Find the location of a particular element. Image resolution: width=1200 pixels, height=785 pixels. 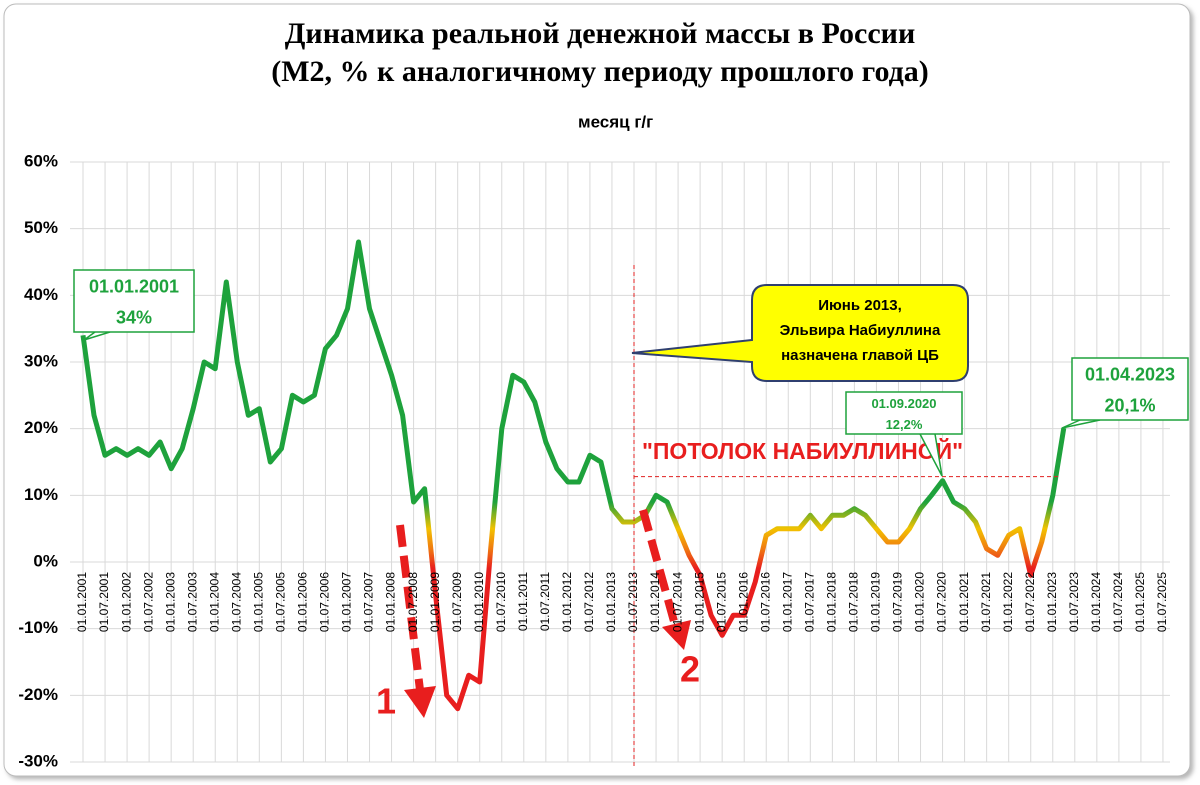

x-tick-label: 01.01.2015 is located at coordinates (699, 602).